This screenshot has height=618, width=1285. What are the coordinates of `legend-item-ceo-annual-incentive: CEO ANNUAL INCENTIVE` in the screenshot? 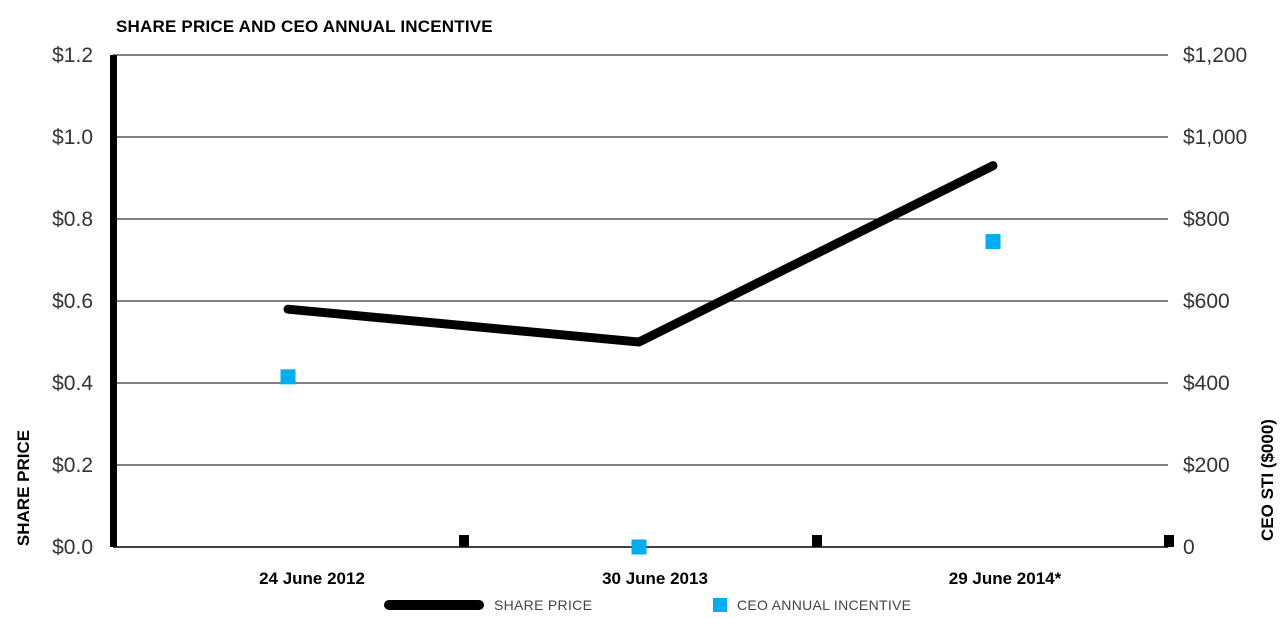 It's located at (812, 605).